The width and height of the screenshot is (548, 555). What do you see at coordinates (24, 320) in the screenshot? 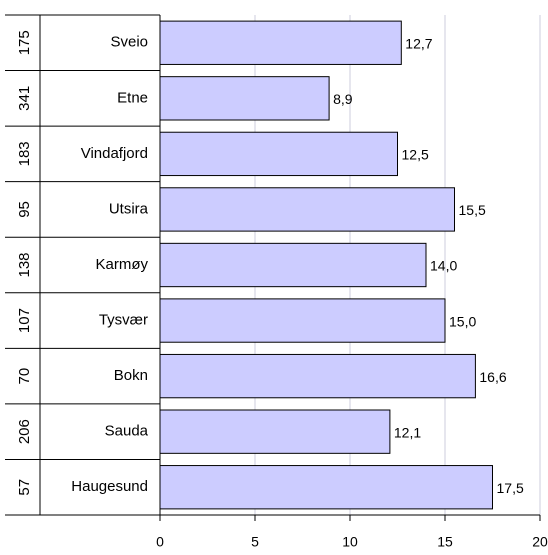
I see `code-label: 107` at bounding box center [24, 320].